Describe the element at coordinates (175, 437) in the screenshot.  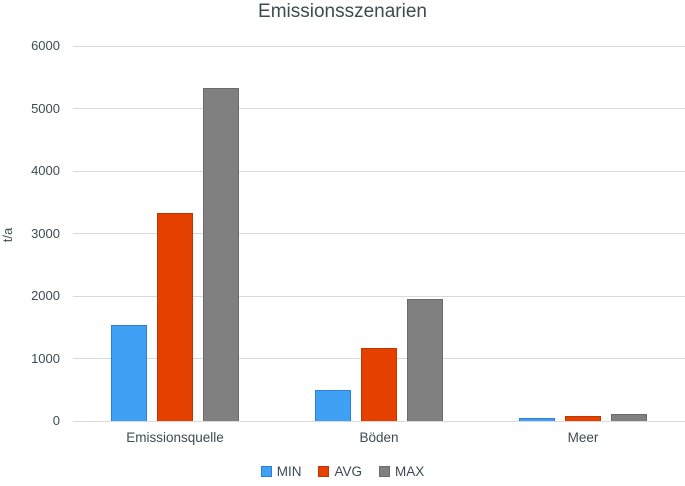
I see `x-category-label: Emissionsquelle` at that location.